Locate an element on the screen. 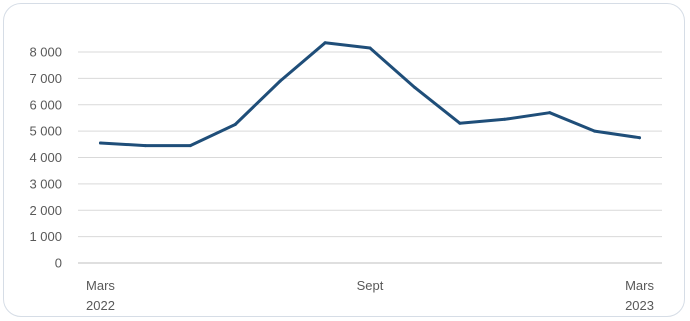 The height and width of the screenshot is (321, 690). y-tick-label: 5 000 is located at coordinates (45, 131).